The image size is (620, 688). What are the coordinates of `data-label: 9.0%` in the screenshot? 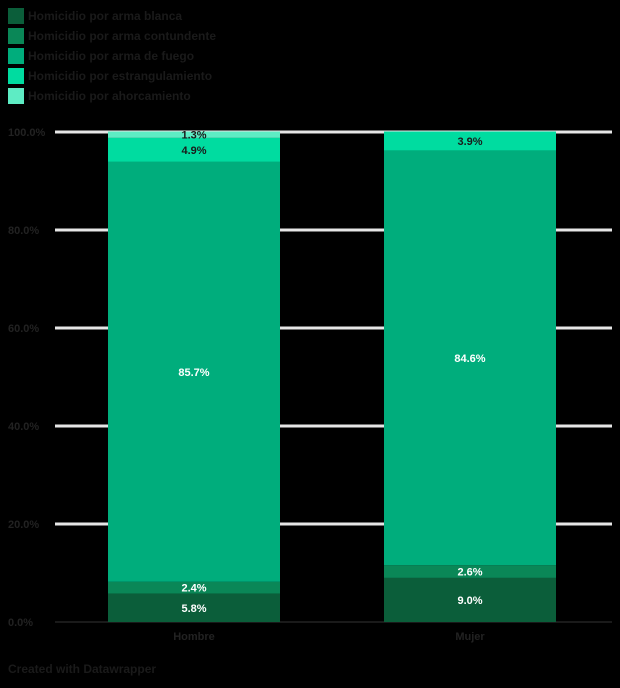 It's located at (469, 601).